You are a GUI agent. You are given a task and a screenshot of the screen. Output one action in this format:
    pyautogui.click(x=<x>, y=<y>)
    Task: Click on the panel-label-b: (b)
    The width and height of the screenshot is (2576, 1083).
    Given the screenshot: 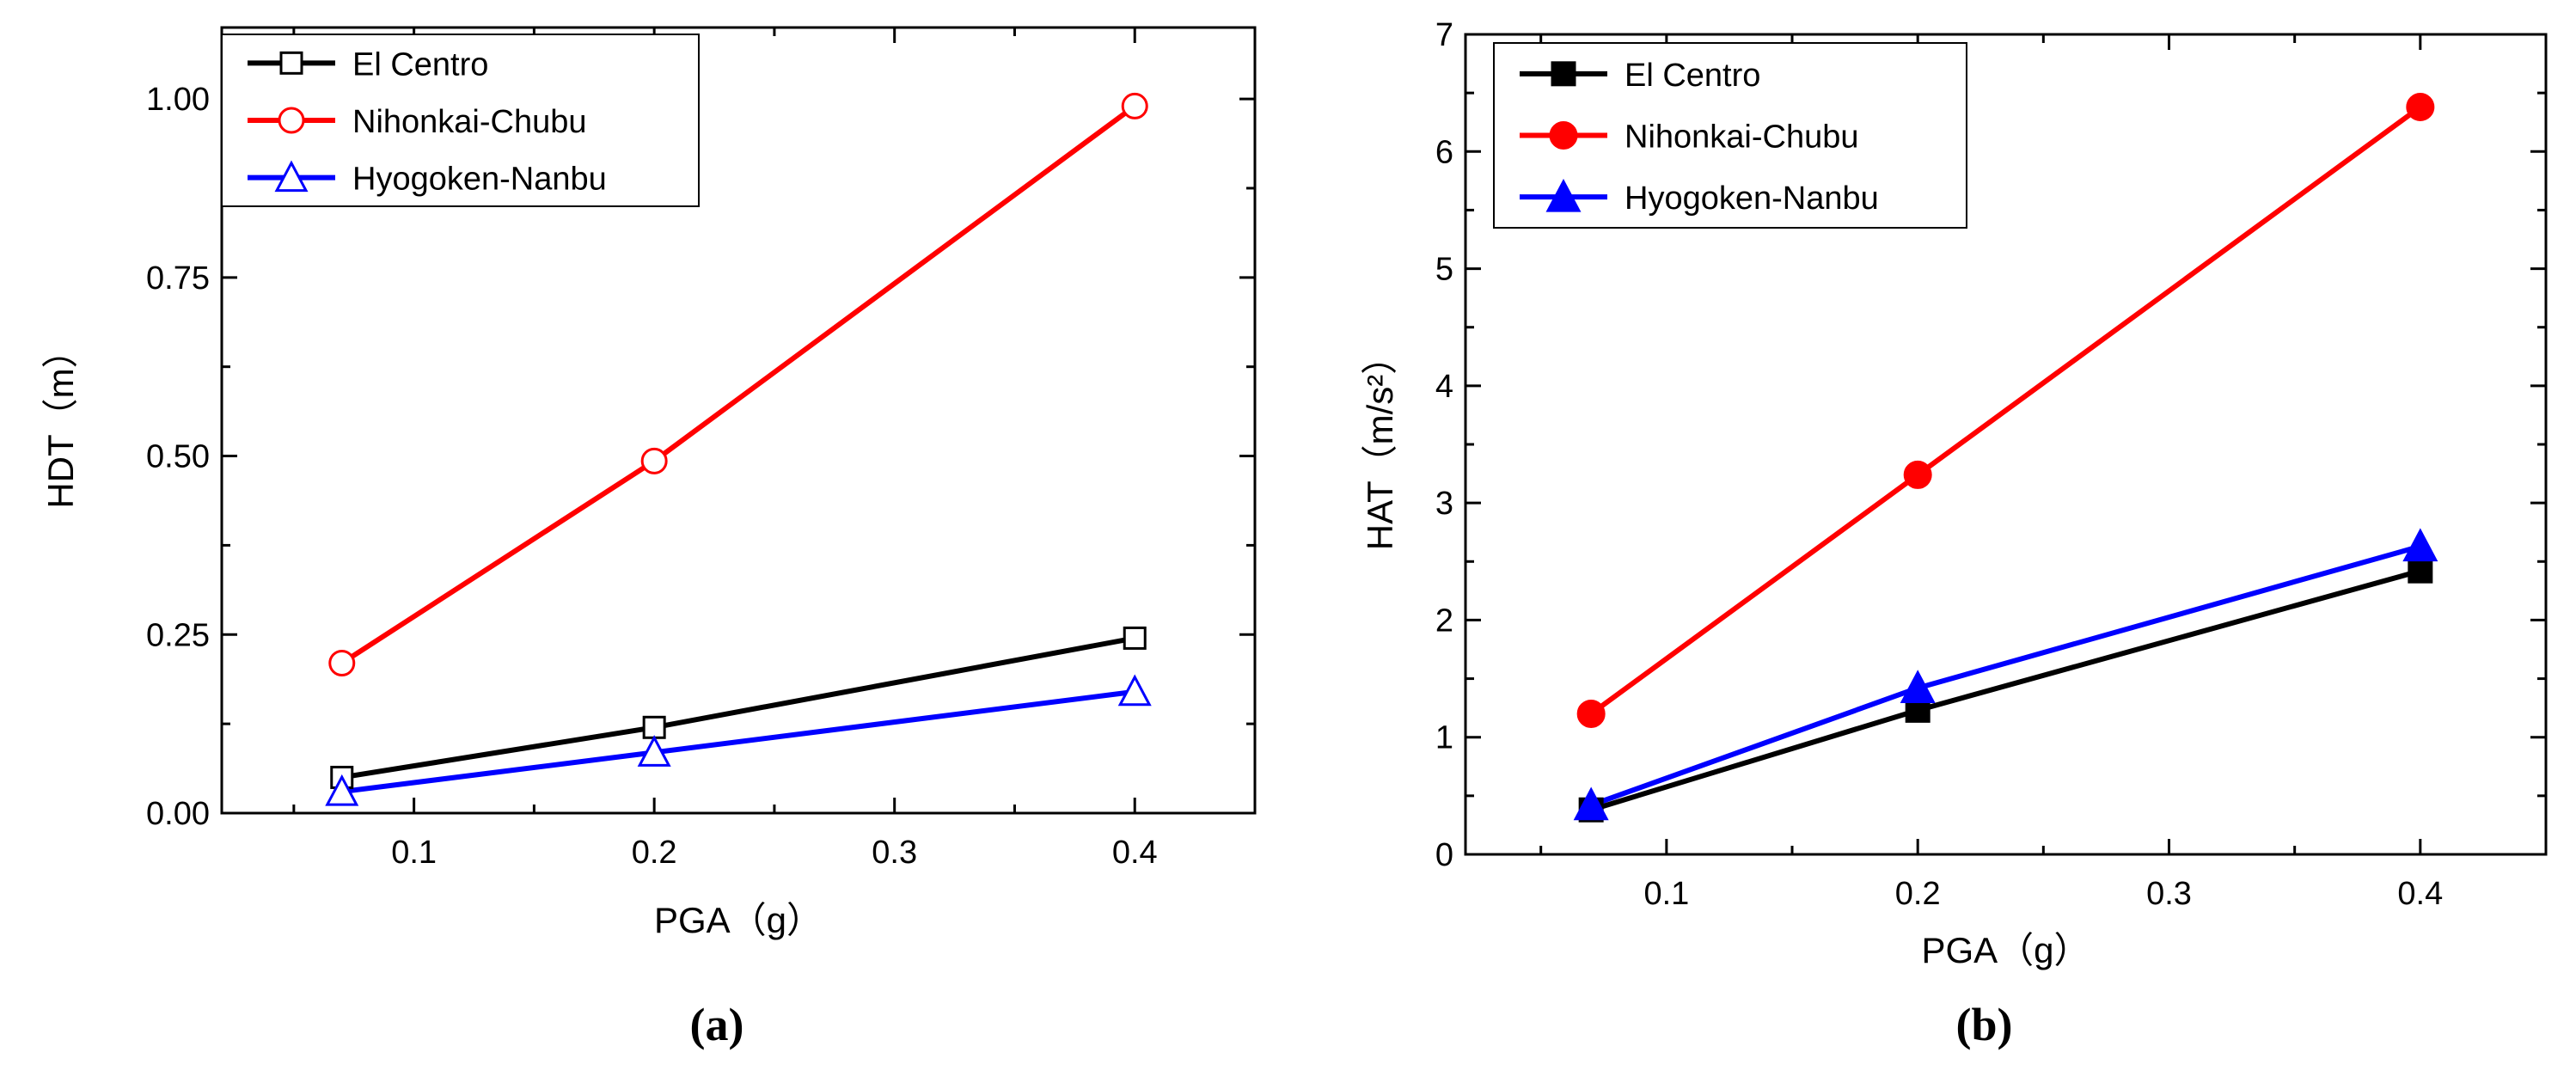 What is the action you would take?
    pyautogui.click(x=1984, y=1024)
    